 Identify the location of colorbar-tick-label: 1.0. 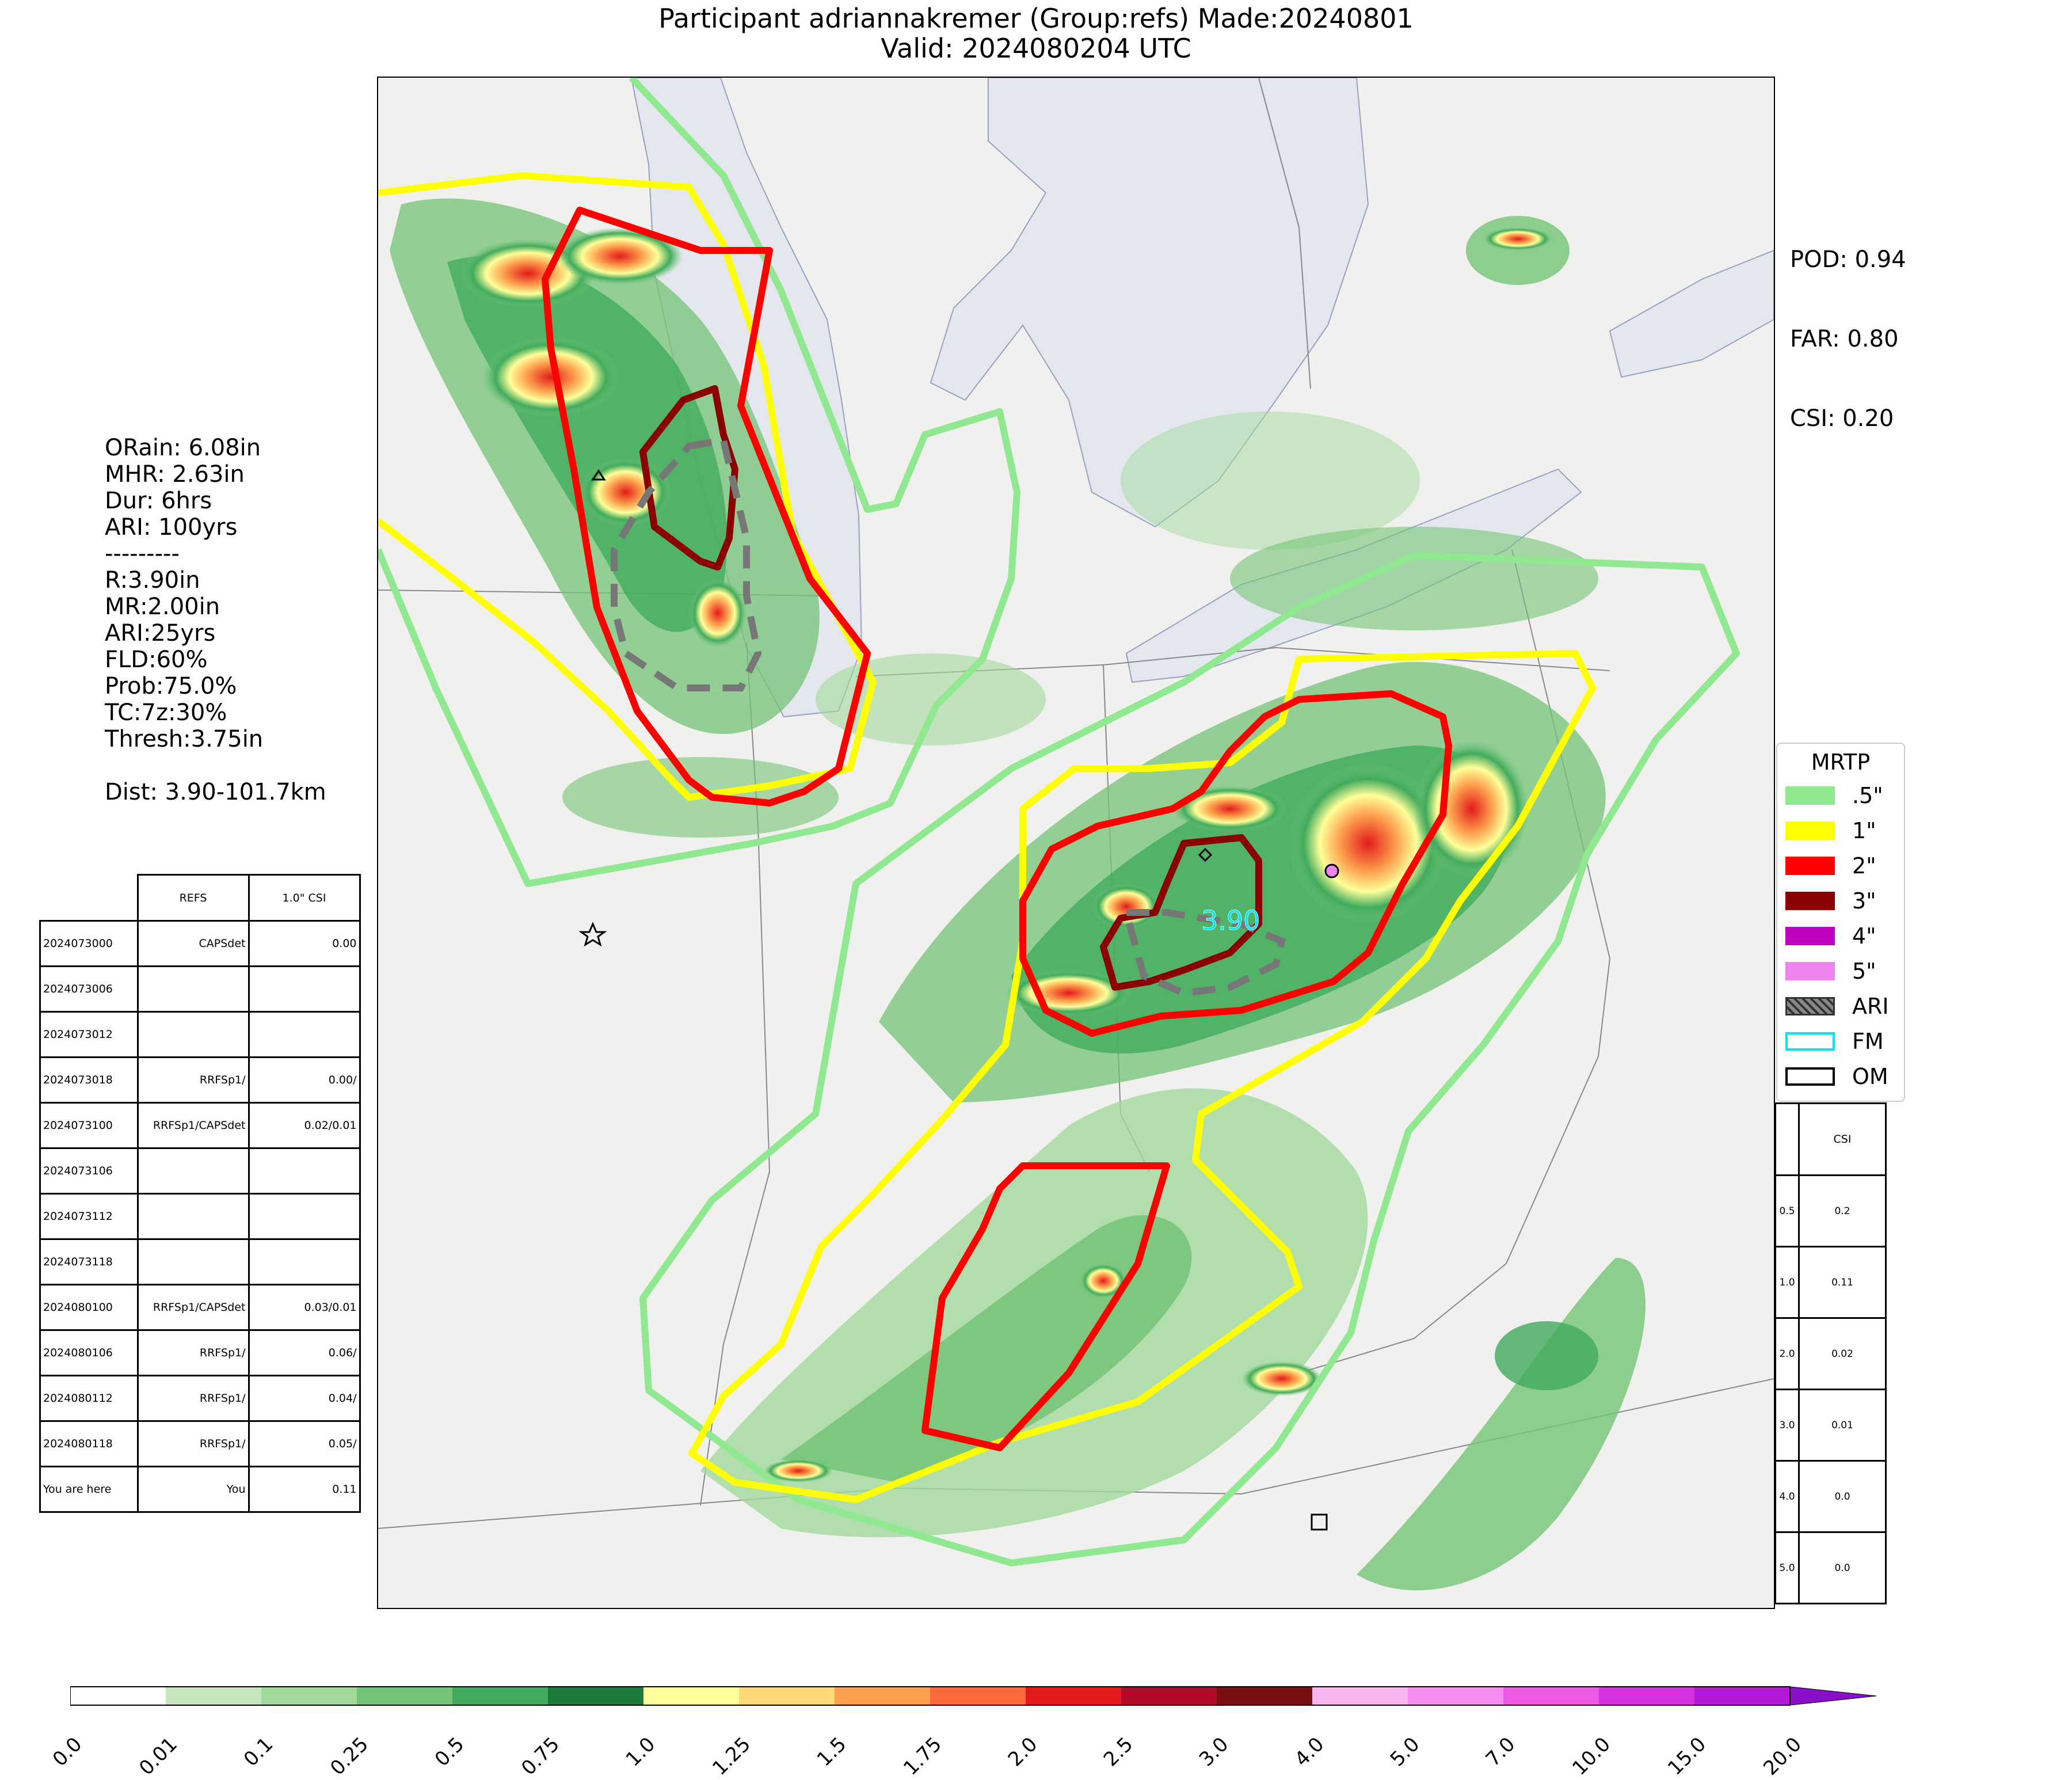
(641, 1752).